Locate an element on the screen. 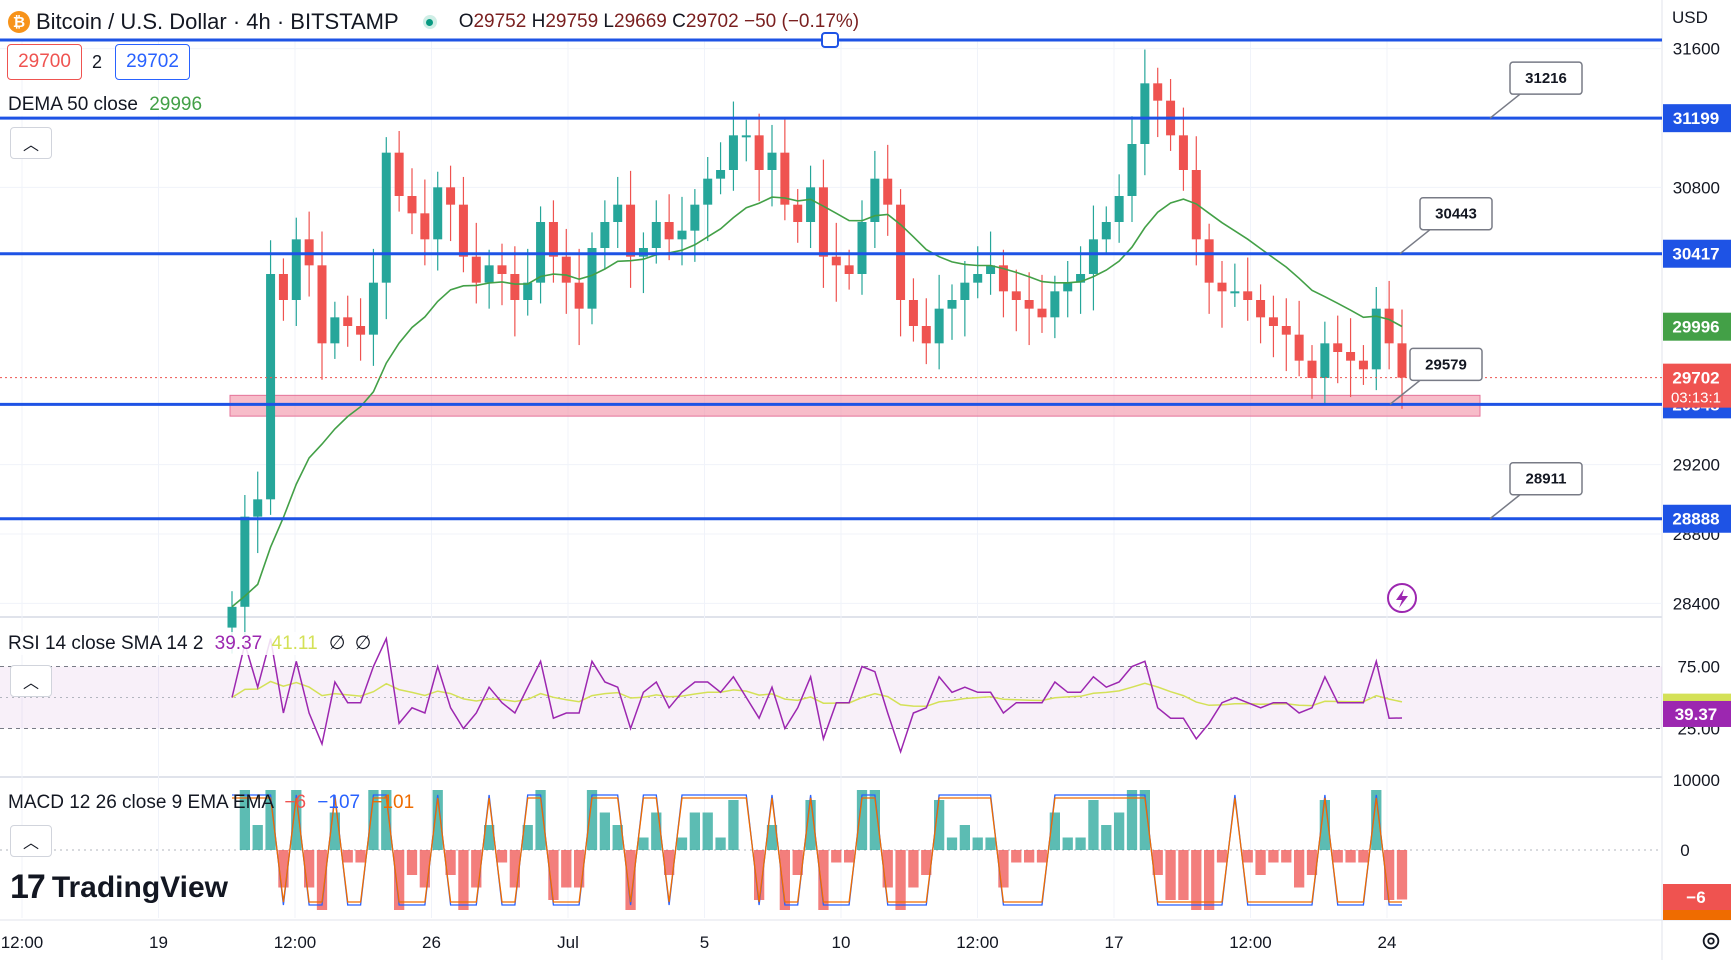  level-drag-handle is located at coordinates (830, 40).